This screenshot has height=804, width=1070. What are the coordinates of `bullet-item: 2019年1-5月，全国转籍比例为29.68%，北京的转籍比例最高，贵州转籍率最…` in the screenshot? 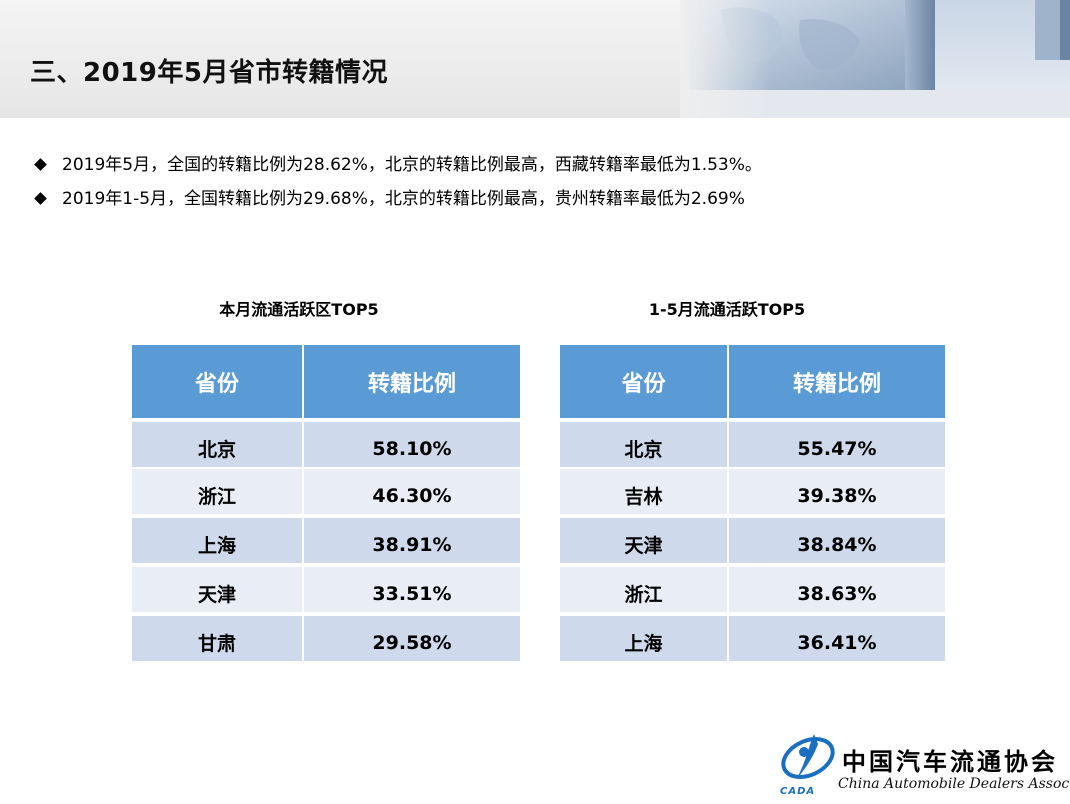 It's located at (530, 201).